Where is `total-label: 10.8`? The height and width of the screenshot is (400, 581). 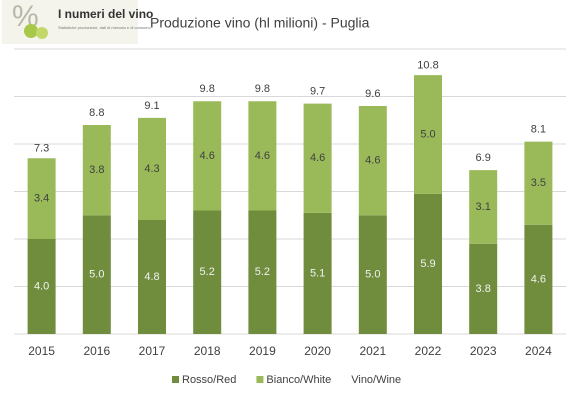
total-label: 10.8 is located at coordinates (427, 65).